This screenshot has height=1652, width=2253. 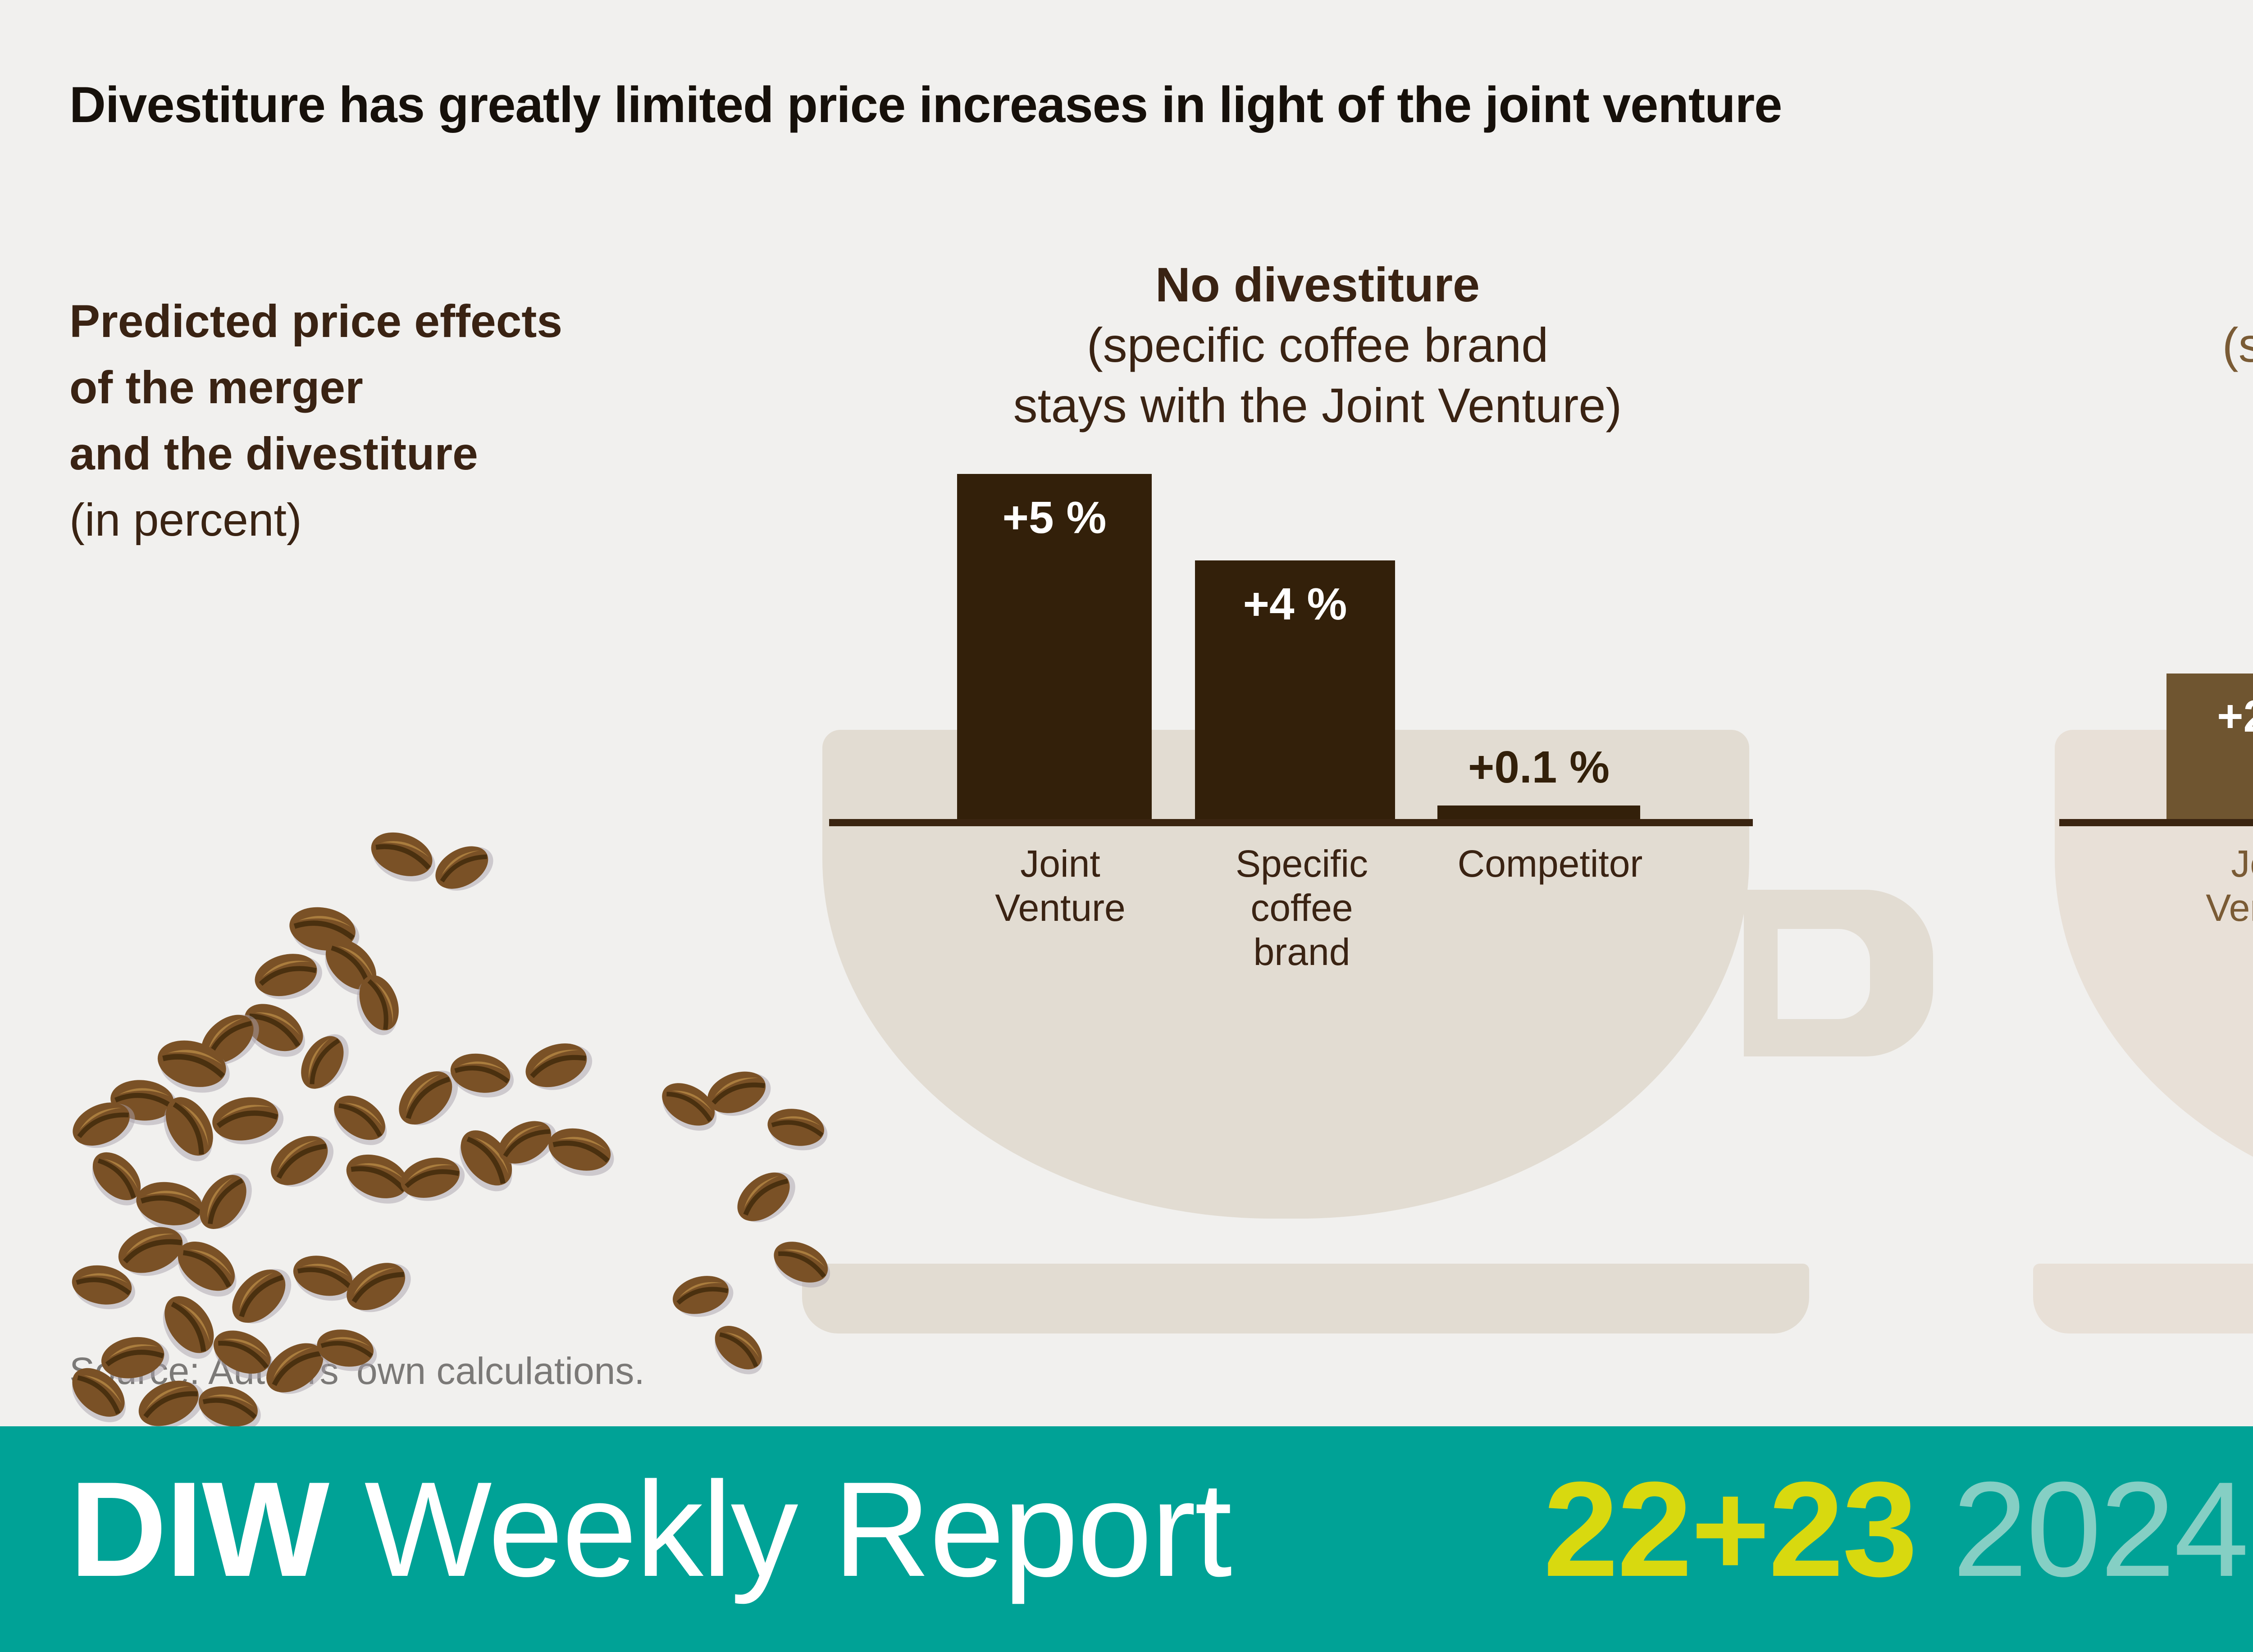 I want to click on bar-value-label: +0.1 %, so click(x=1539, y=767).